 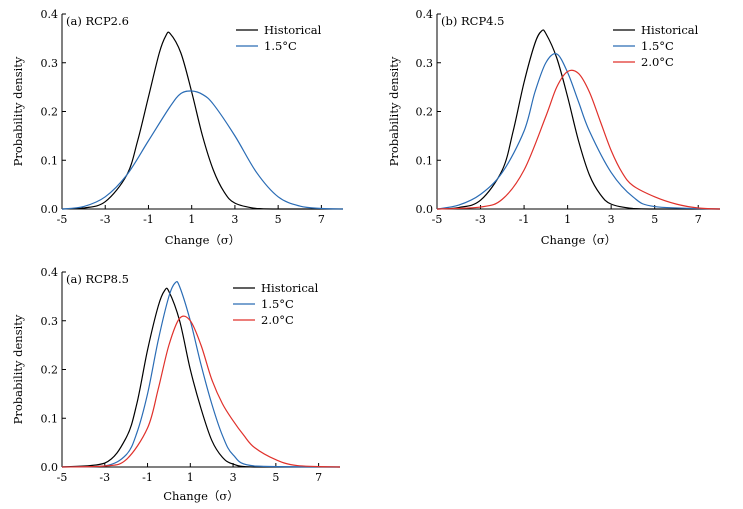 What do you see at coordinates (97, 279) in the screenshot?
I see `panel-title: (a) RCP8.5` at bounding box center [97, 279].